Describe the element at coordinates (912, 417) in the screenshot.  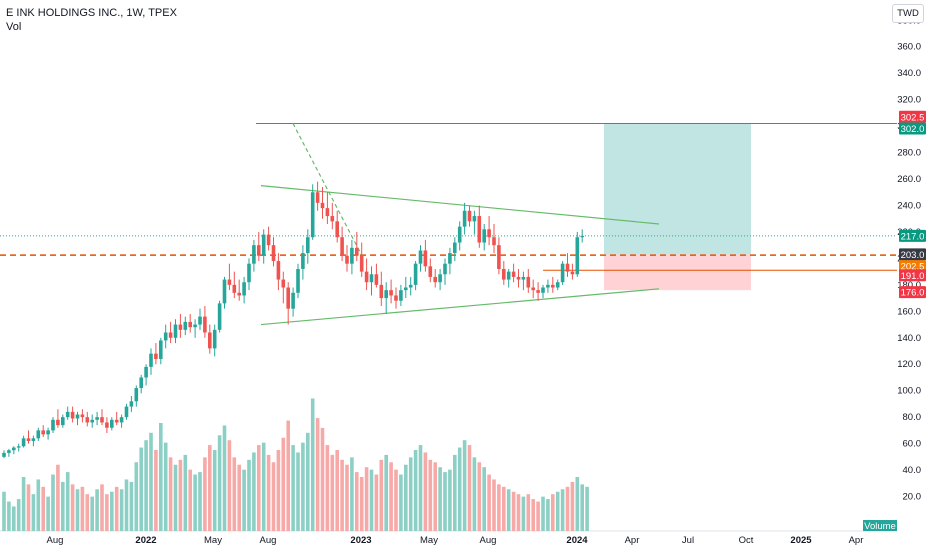
I see `y-tick-label: 80.0` at that location.